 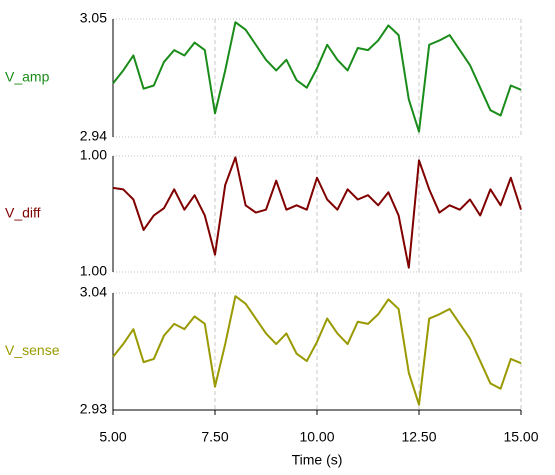 What do you see at coordinates (214, 437) in the screenshot?
I see `x-tick-label: 7.50` at bounding box center [214, 437].